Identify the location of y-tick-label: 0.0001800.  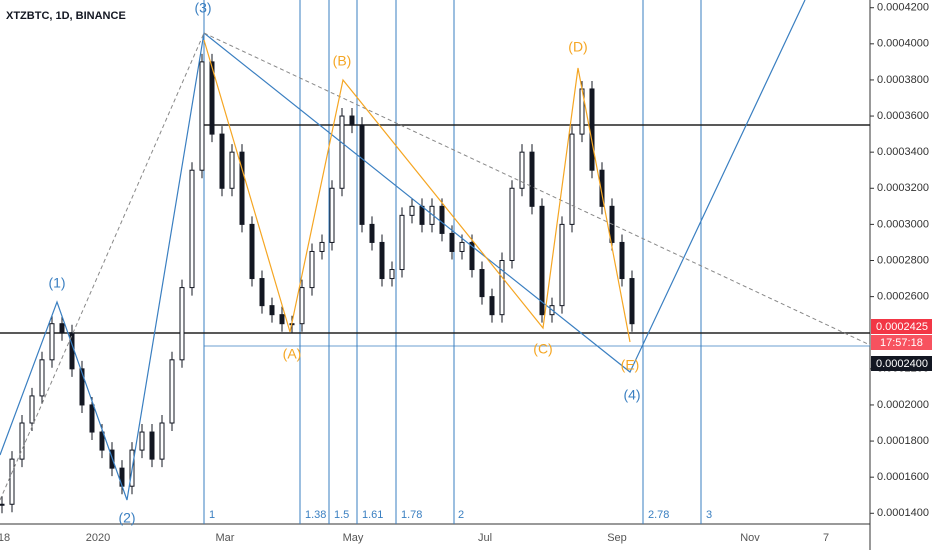
(903, 441).